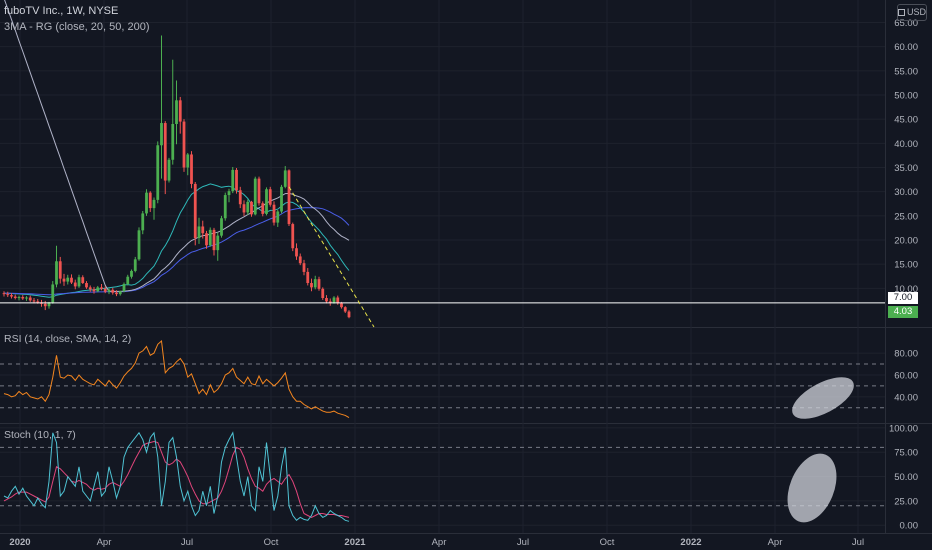 This screenshot has width=932, height=550. Describe the element at coordinates (355, 542) in the screenshot. I see `time-axis-tick-label: 2021` at that location.